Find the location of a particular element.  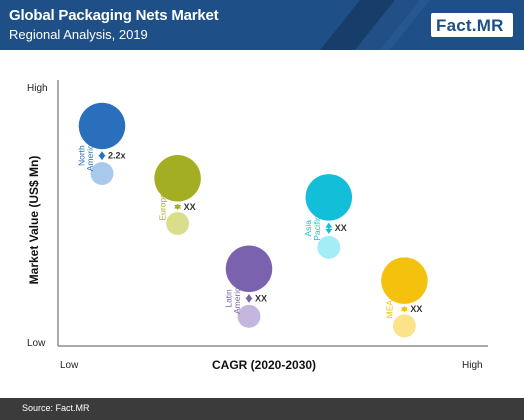

arrowhead-down-north-america is located at coordinates (102, 158).